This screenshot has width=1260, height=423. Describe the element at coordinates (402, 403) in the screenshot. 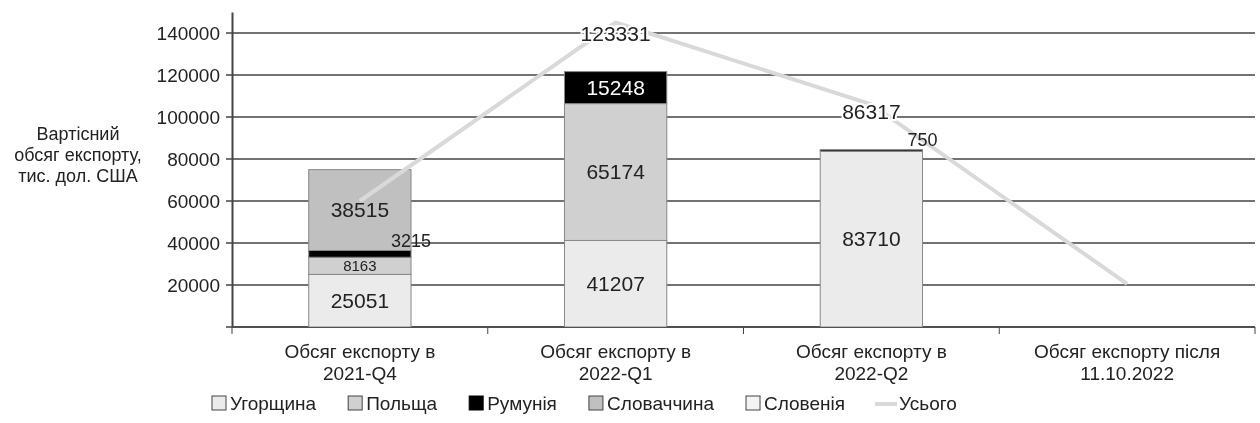

I see `legend-label: Польща` at that location.